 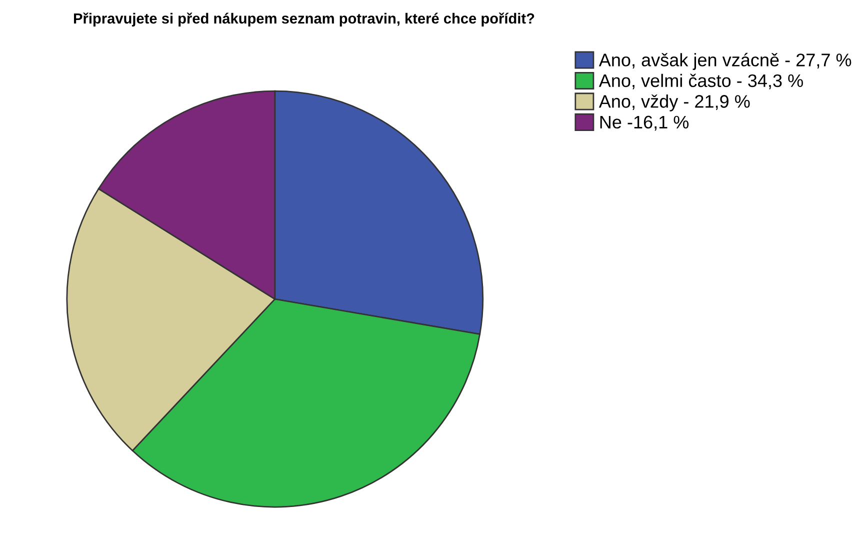 I want to click on legend-label: Ano, avšak jen vzácně - 27,7 %, so click(x=725, y=61).